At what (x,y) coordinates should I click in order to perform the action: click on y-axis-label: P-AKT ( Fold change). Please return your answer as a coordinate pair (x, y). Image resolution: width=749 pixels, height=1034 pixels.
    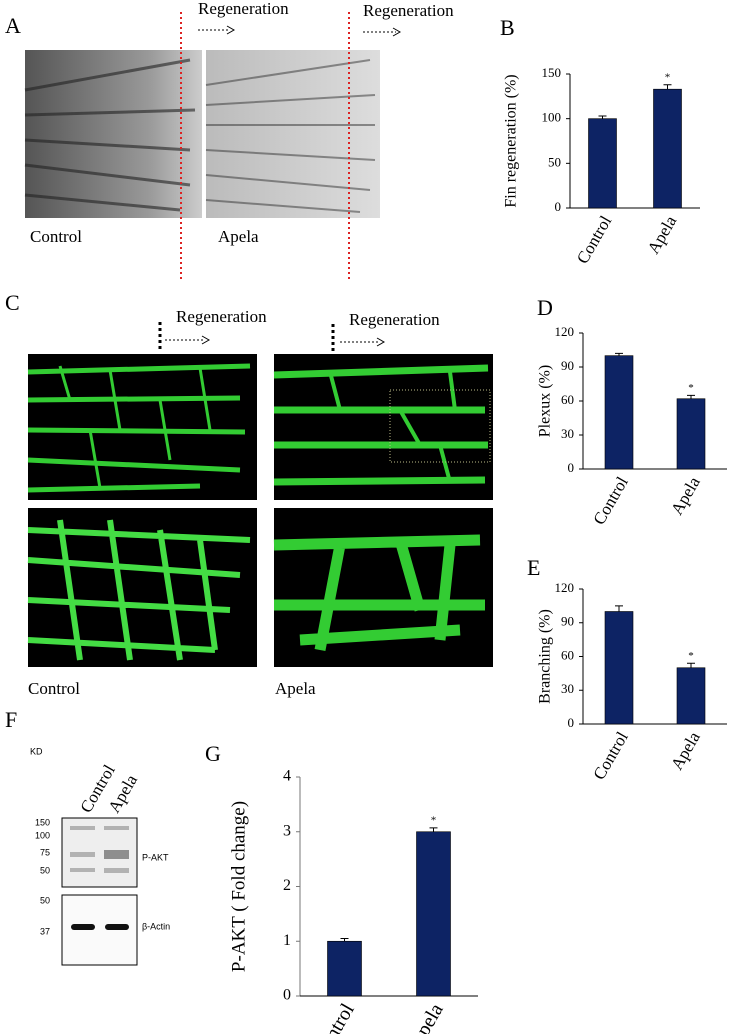
    Looking at the image, I should click on (238, 886).